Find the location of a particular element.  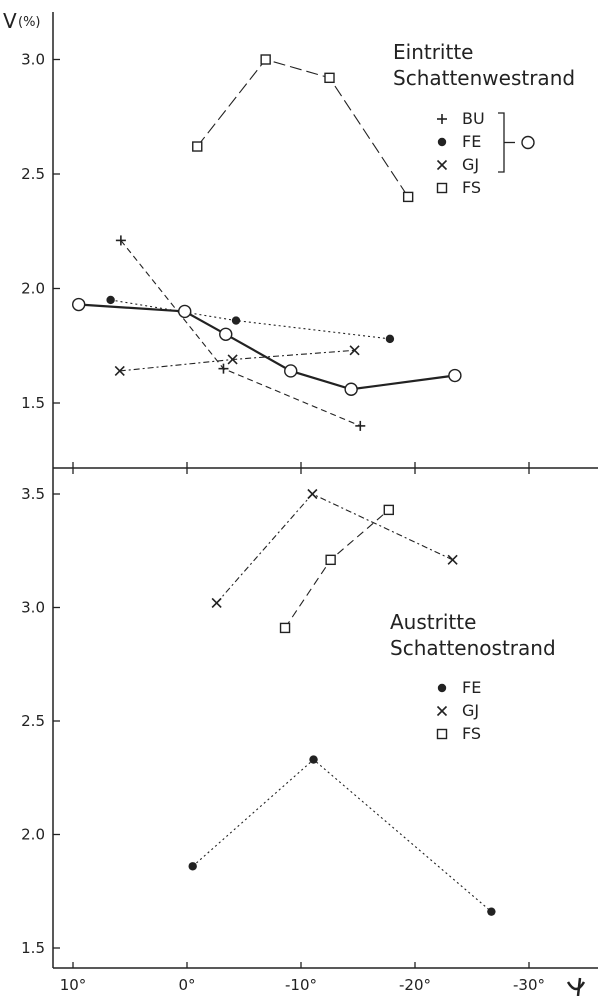

panel-title-line: Schattenwestrand is located at coordinates (484, 78).